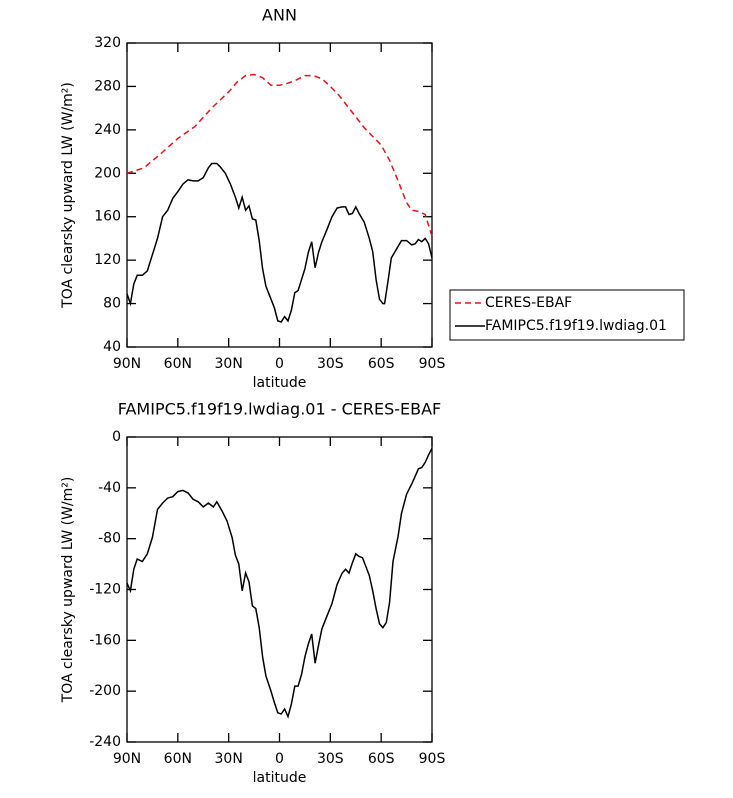  Describe the element at coordinates (107, 173) in the screenshot. I see `y-tick-label: 200` at that location.